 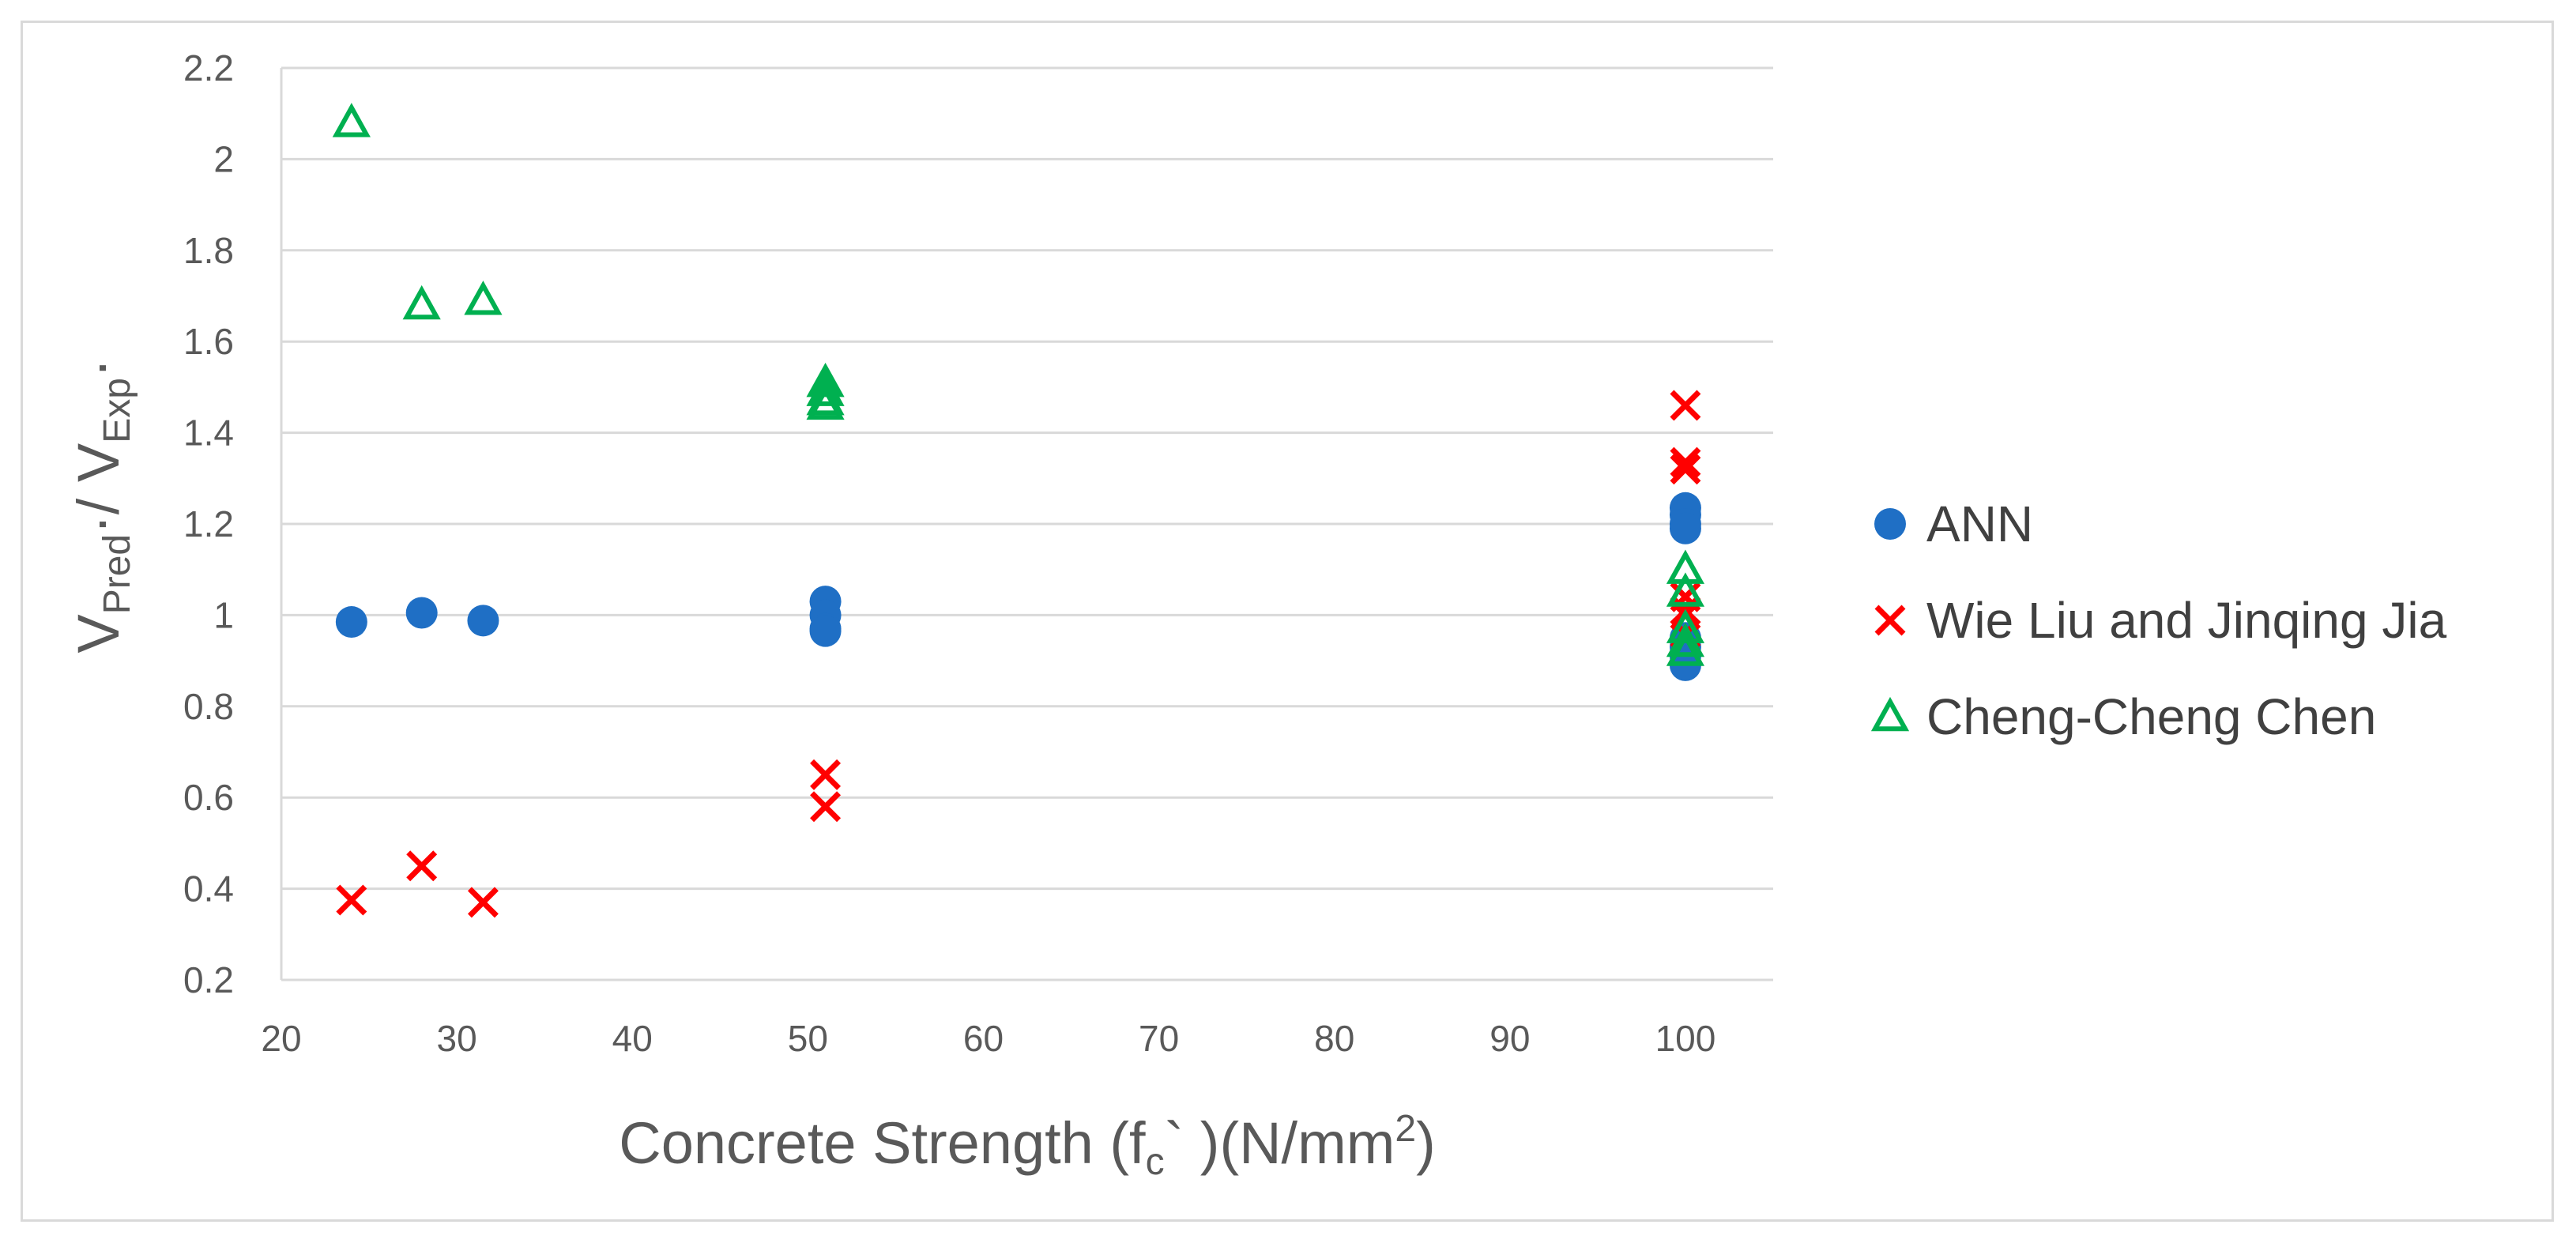 I want to click on y-tick-label: 1.8, so click(x=208, y=250).